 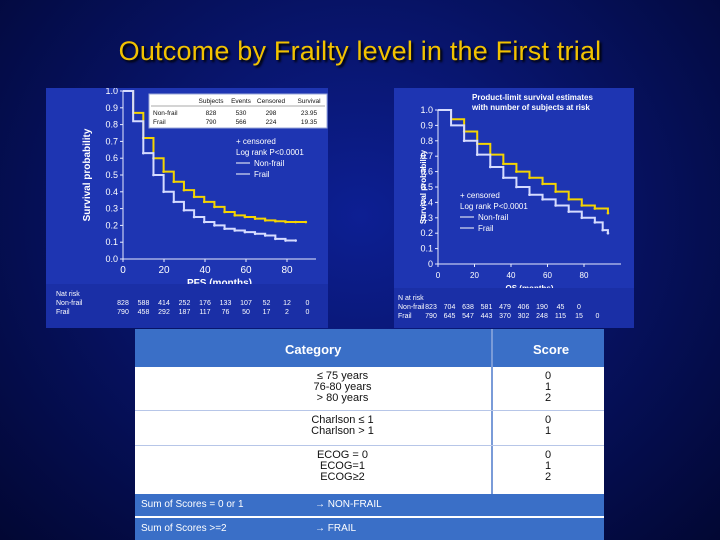 I want to click on y-tick-label: 0.8, so click(x=426, y=141).